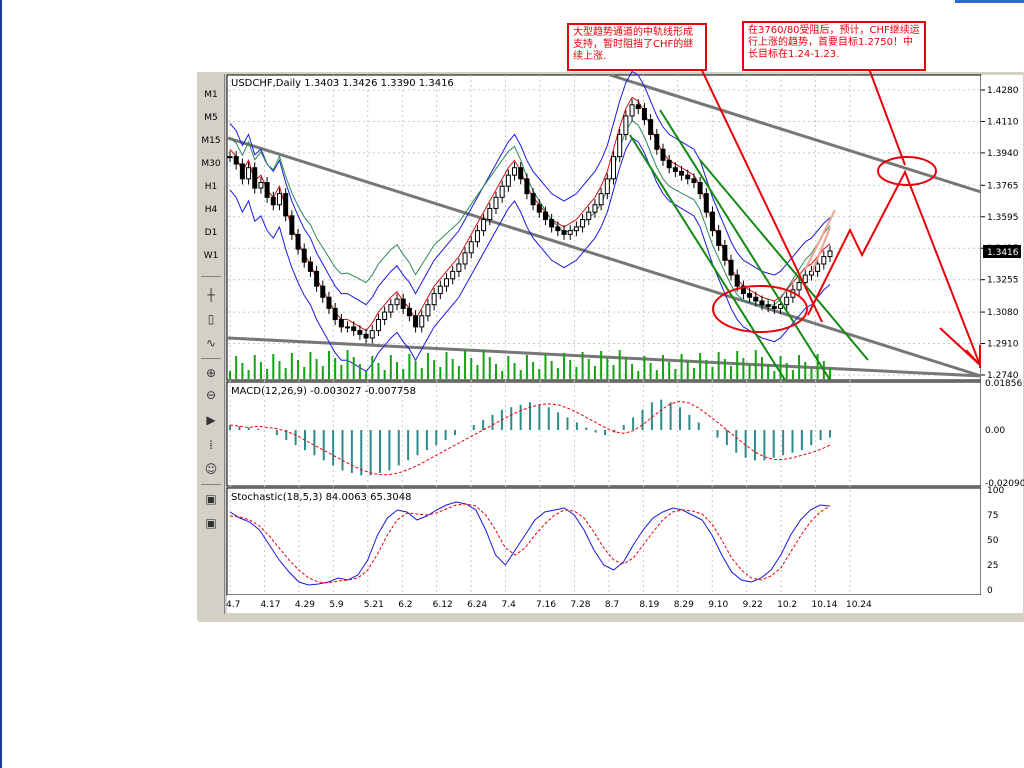 The height and width of the screenshot is (768, 1024). Describe the element at coordinates (405, 605) in the screenshot. I see `date-tick-label: 6.2` at that location.